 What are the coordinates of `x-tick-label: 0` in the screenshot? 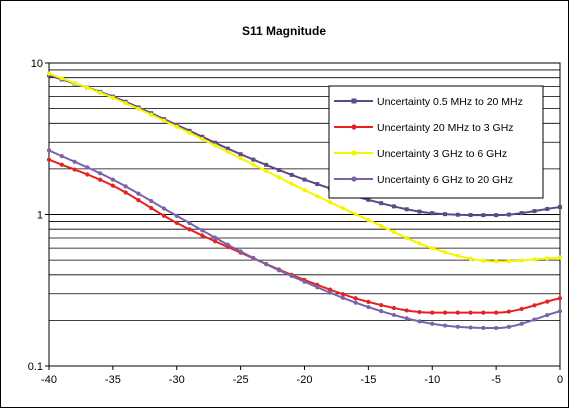 It's located at (560, 380).